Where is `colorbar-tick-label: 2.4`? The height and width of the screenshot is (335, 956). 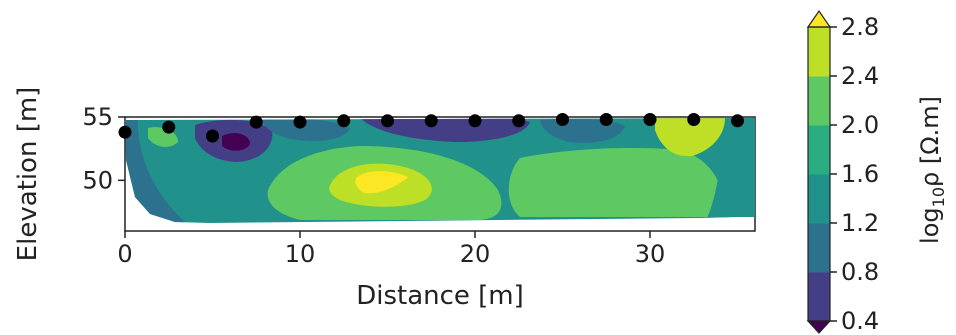 colorbar-tick-label: 2.4 is located at coordinates (860, 76).